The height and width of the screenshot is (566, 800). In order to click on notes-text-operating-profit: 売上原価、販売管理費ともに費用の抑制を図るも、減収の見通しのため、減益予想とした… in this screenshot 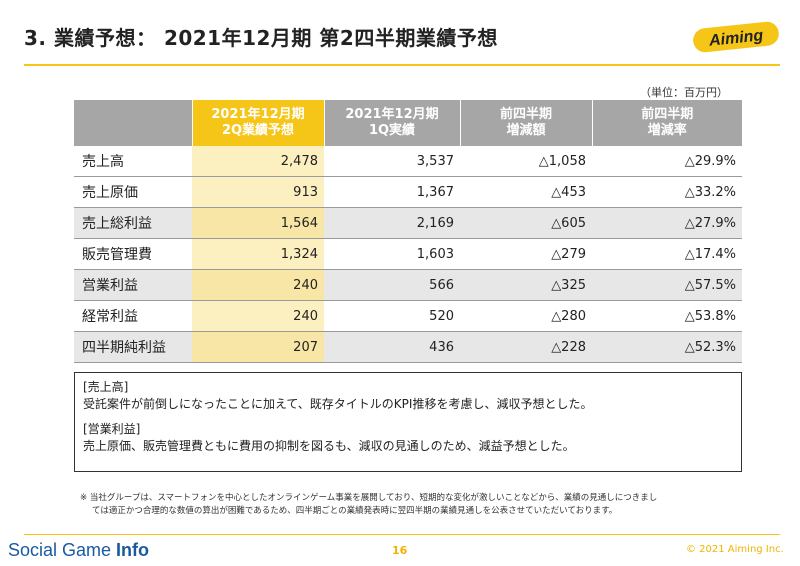, I will do `click(329, 446)`.